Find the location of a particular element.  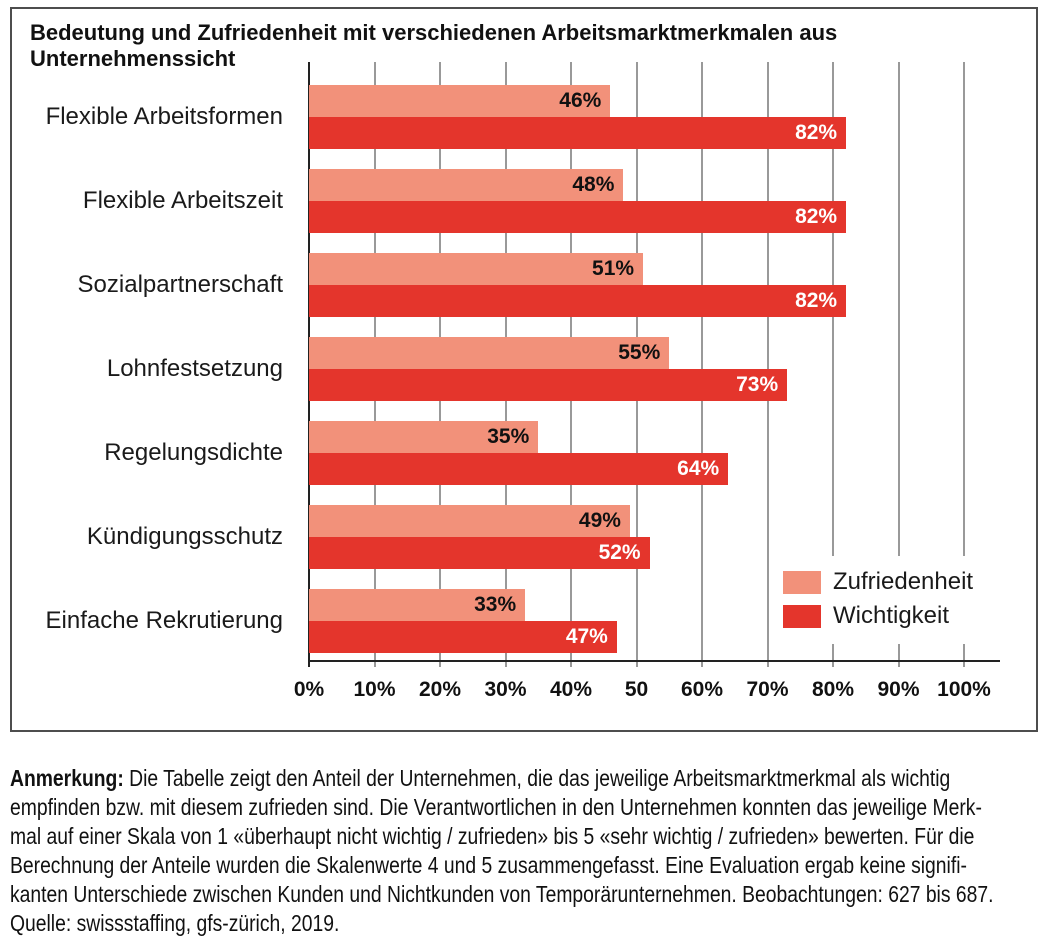

bar-value-label: 35% is located at coordinates (508, 436).